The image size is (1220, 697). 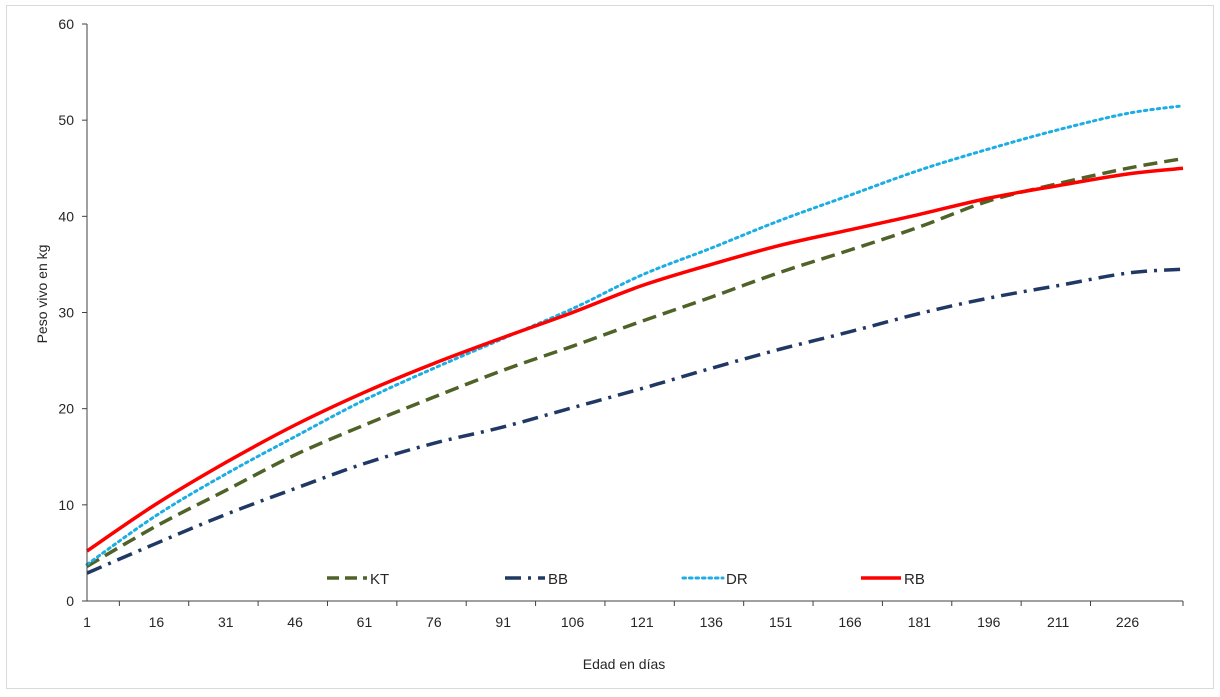 I want to click on y-tick-label: 30, so click(x=66, y=313).